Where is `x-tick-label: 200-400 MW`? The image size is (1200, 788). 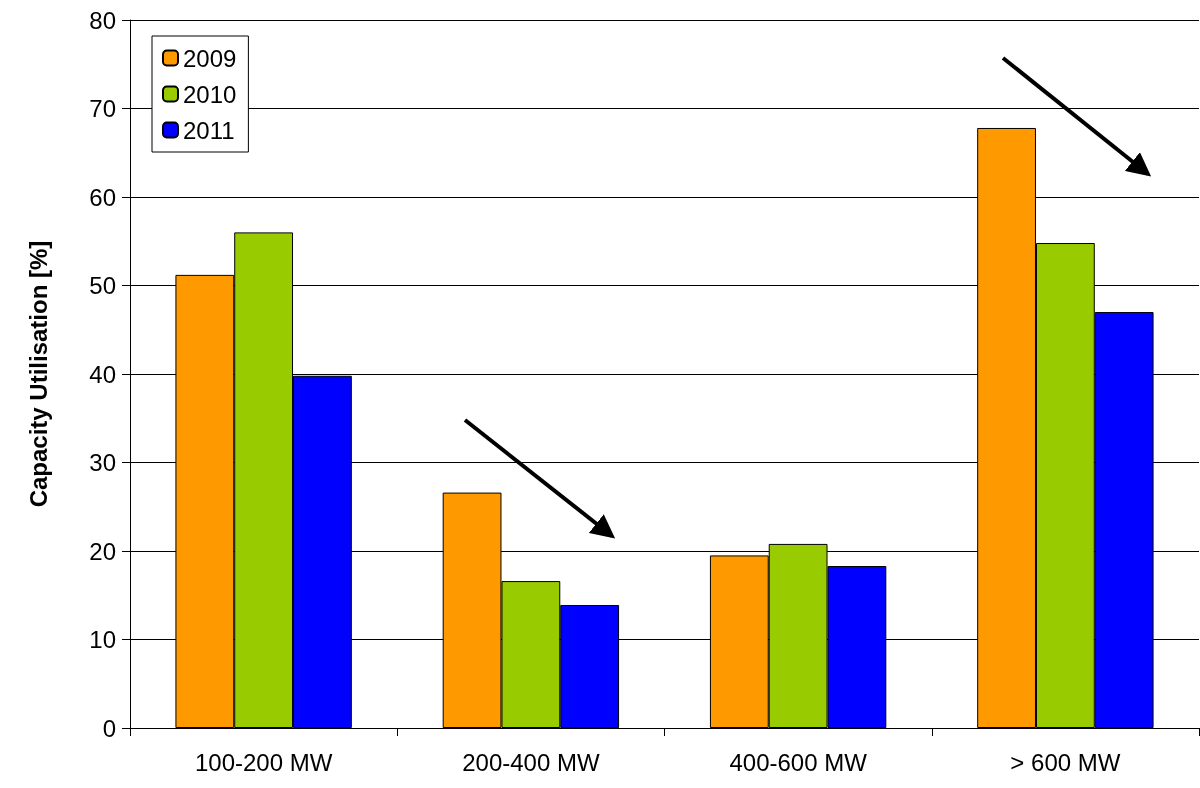 x-tick-label: 200-400 MW is located at coordinates (531, 762).